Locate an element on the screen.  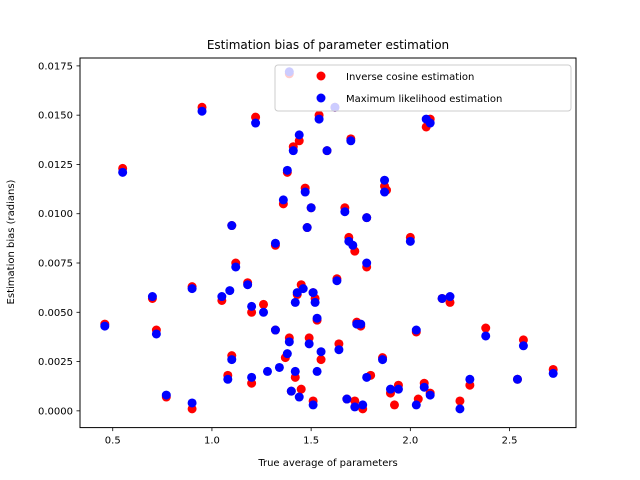
y-tick-label: 0.0100 is located at coordinates (55, 214).